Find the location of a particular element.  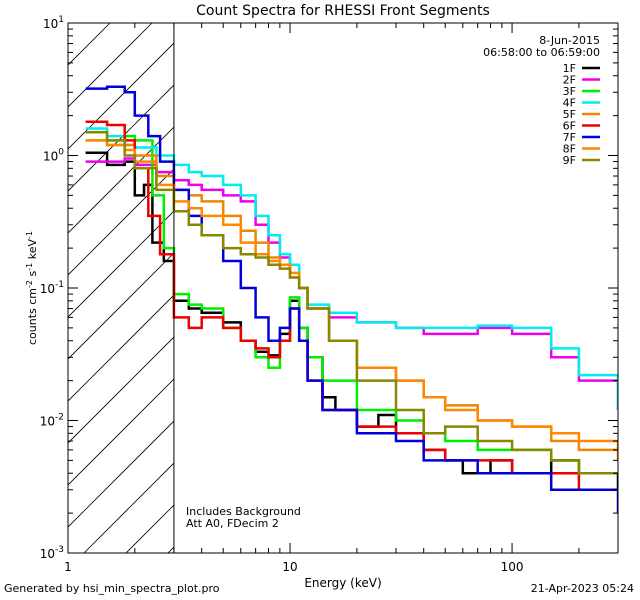

y-axis-label: counts cm-2 s-1 keV-1 is located at coordinates (32, 288).